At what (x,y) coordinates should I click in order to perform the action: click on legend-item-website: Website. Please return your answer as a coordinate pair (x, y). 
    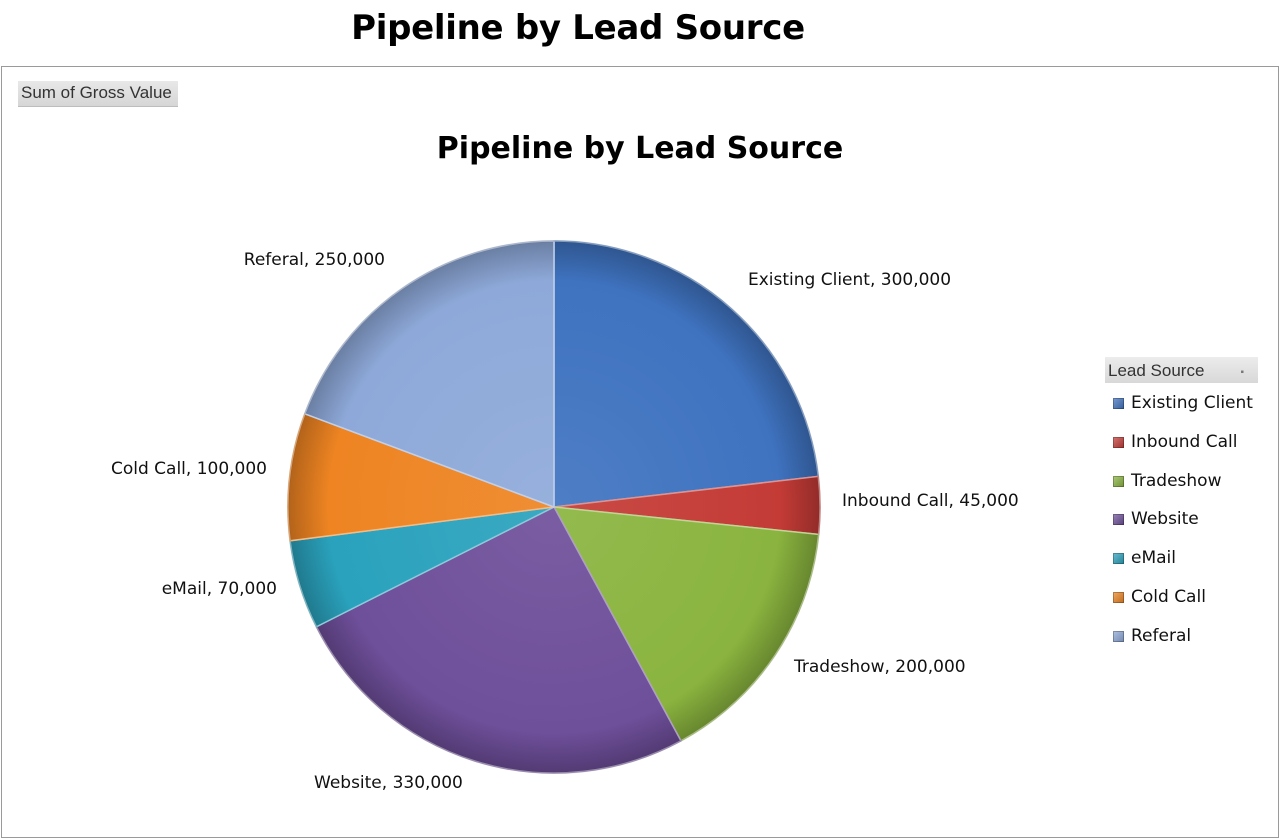
    Looking at the image, I should click on (1183, 528).